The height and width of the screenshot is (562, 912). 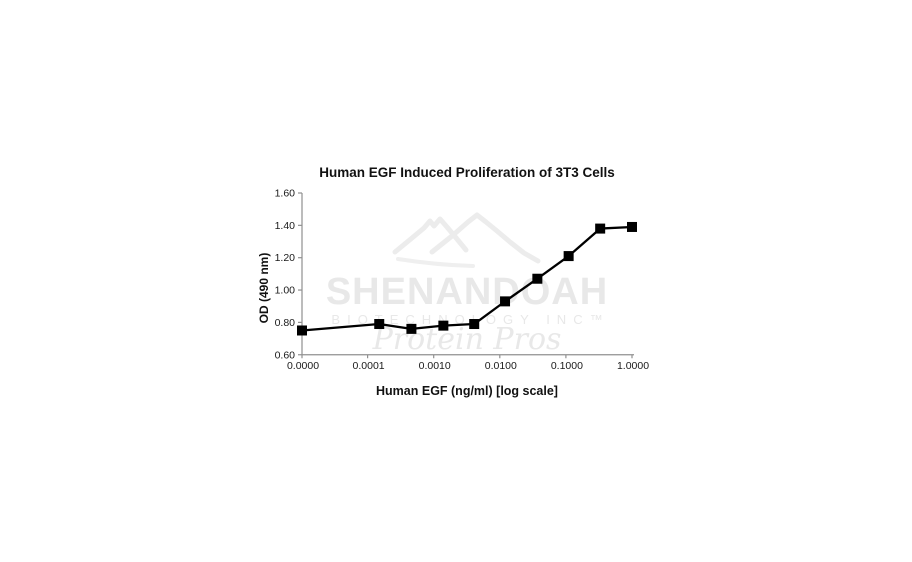 I want to click on mountain-logo-icon, so click(x=466, y=240).